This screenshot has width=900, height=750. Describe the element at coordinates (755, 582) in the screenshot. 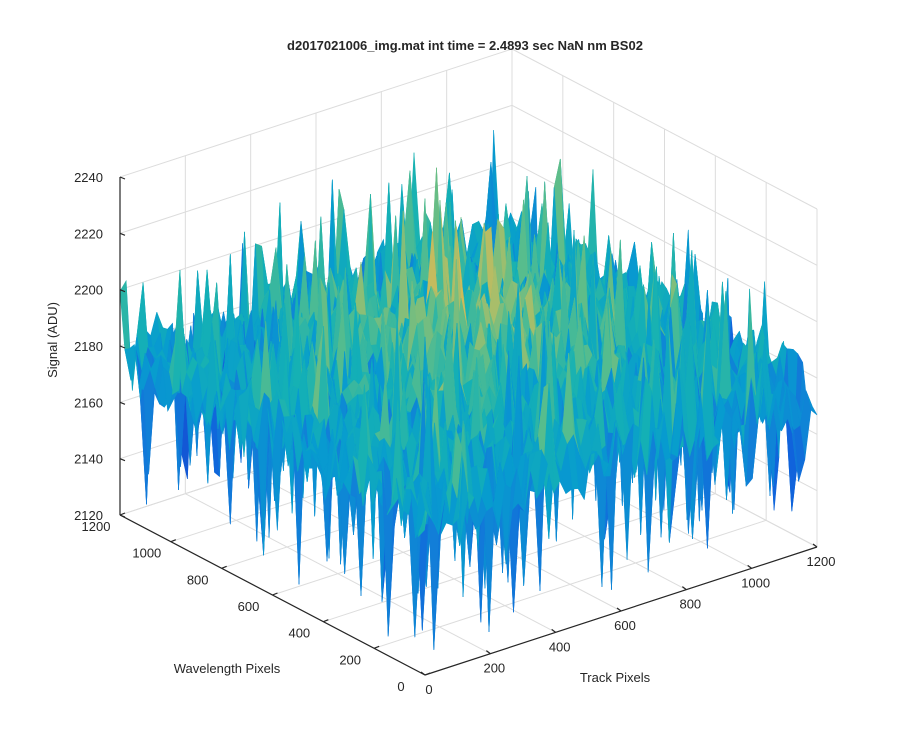

I see `x-tick-label: 1000` at that location.